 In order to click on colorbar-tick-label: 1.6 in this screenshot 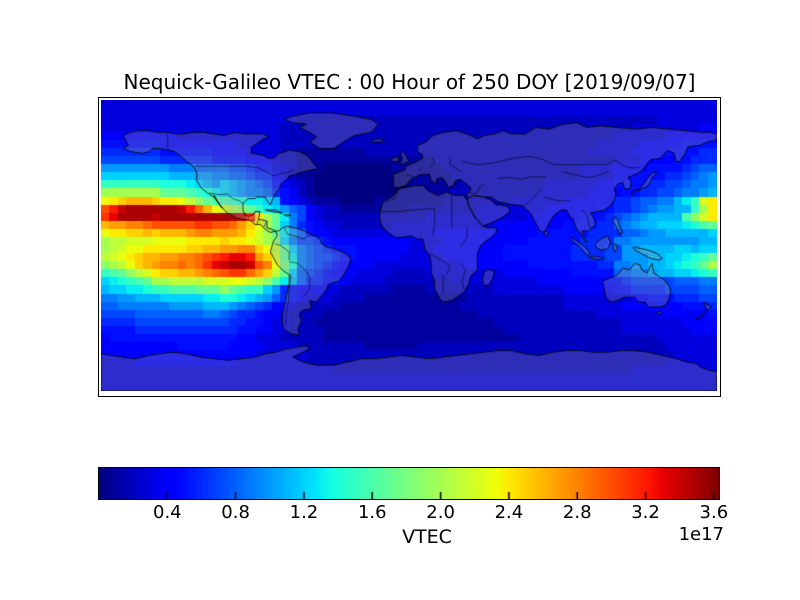, I will do `click(372, 512)`.